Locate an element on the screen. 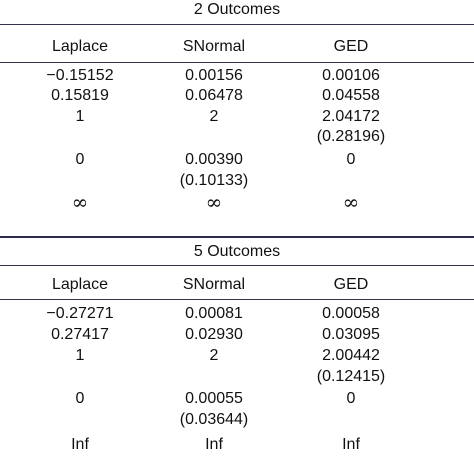  table-cell: 0.04558 is located at coordinates (351, 95).